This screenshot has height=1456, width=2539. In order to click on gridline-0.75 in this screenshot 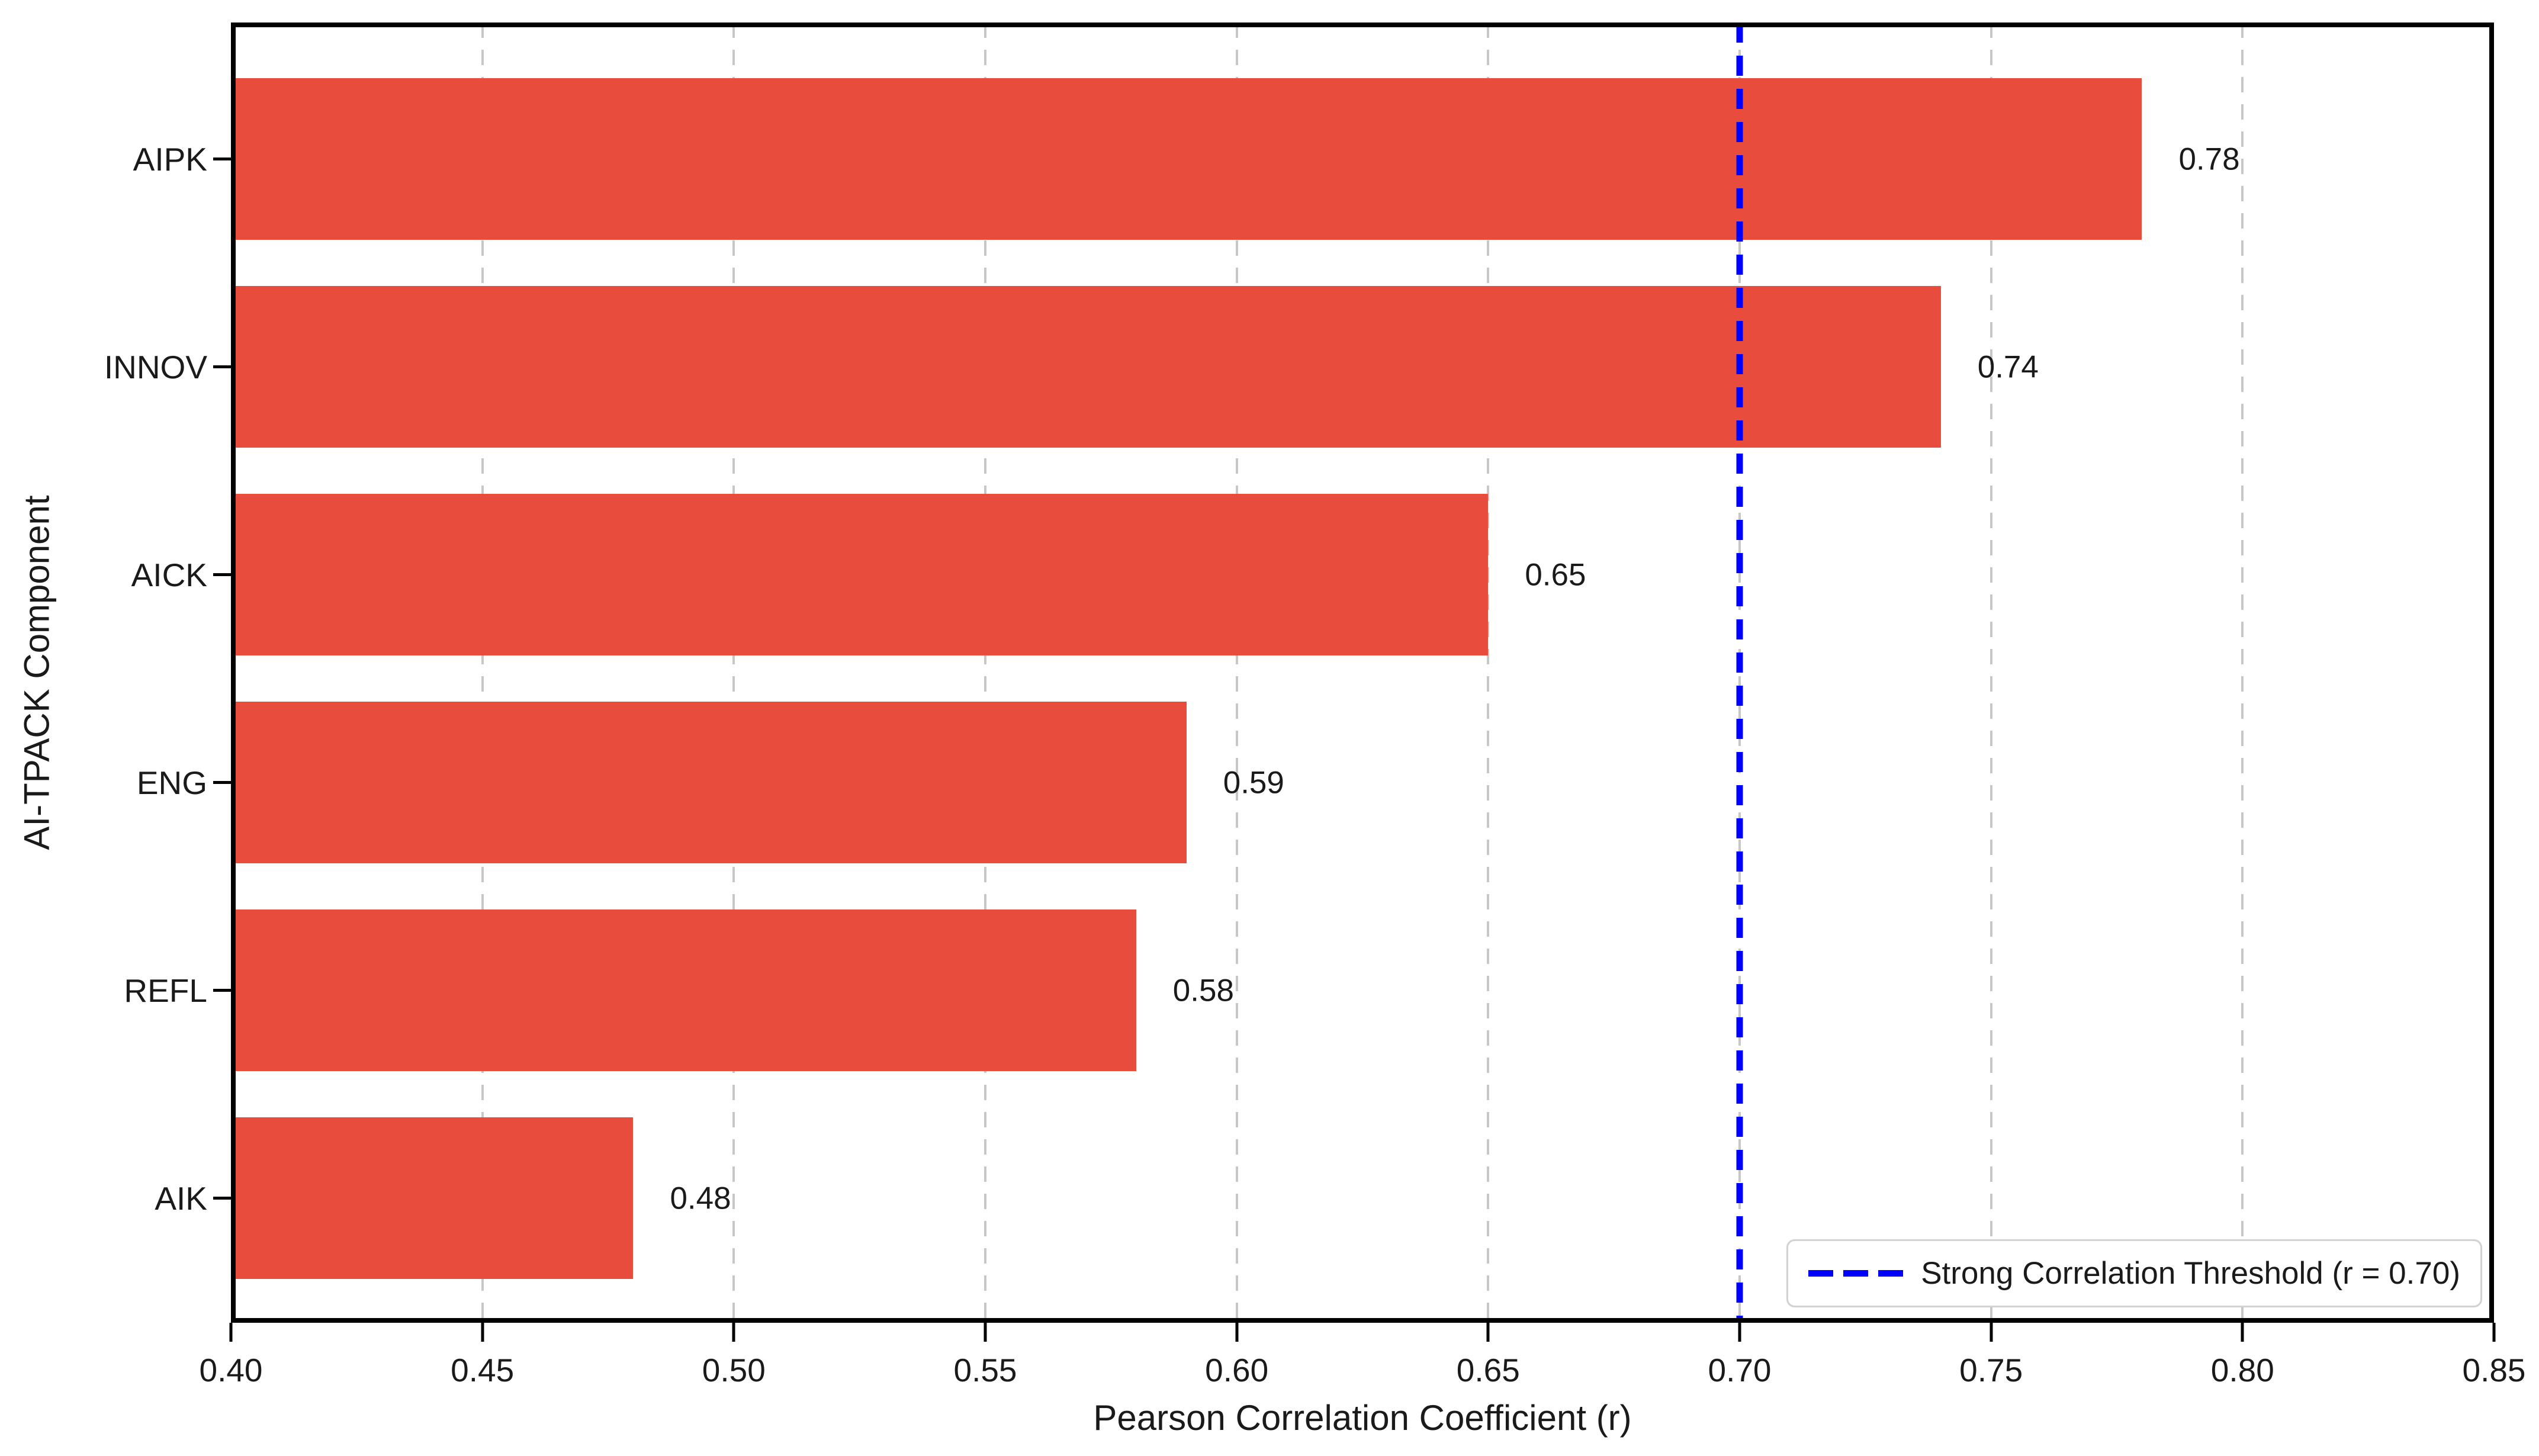, I will do `click(1991, 673)`.